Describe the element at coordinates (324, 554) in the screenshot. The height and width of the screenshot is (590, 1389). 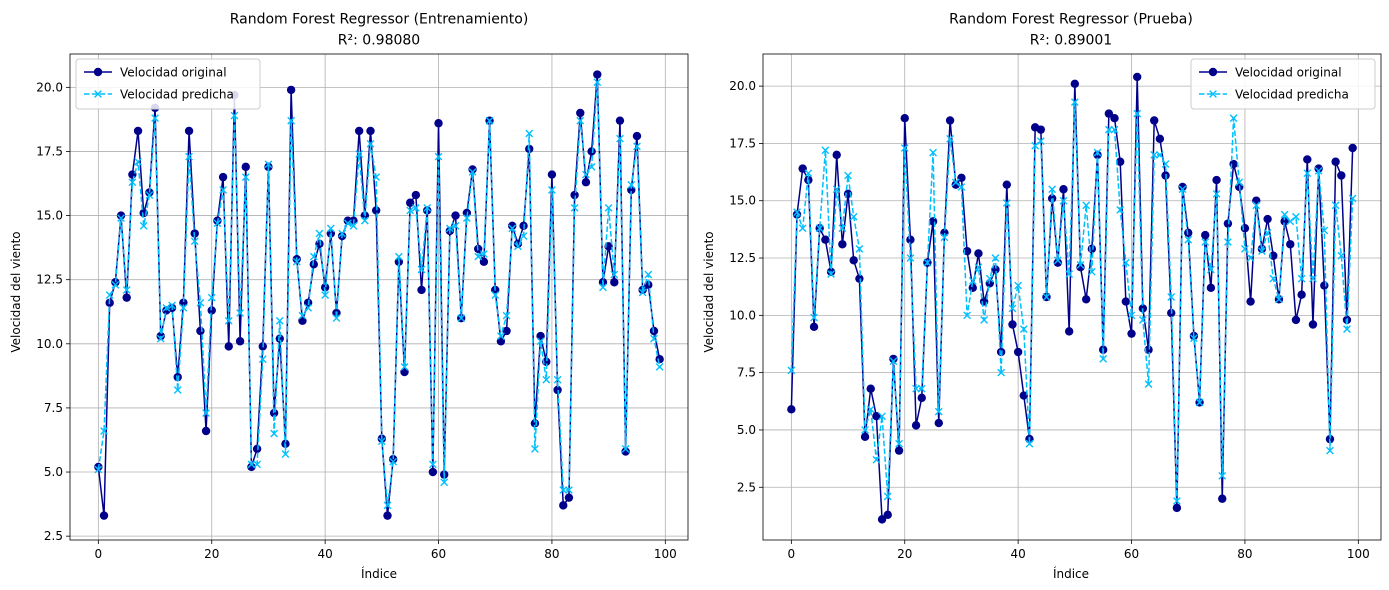
I see `training-x-tick-label: 40` at that location.